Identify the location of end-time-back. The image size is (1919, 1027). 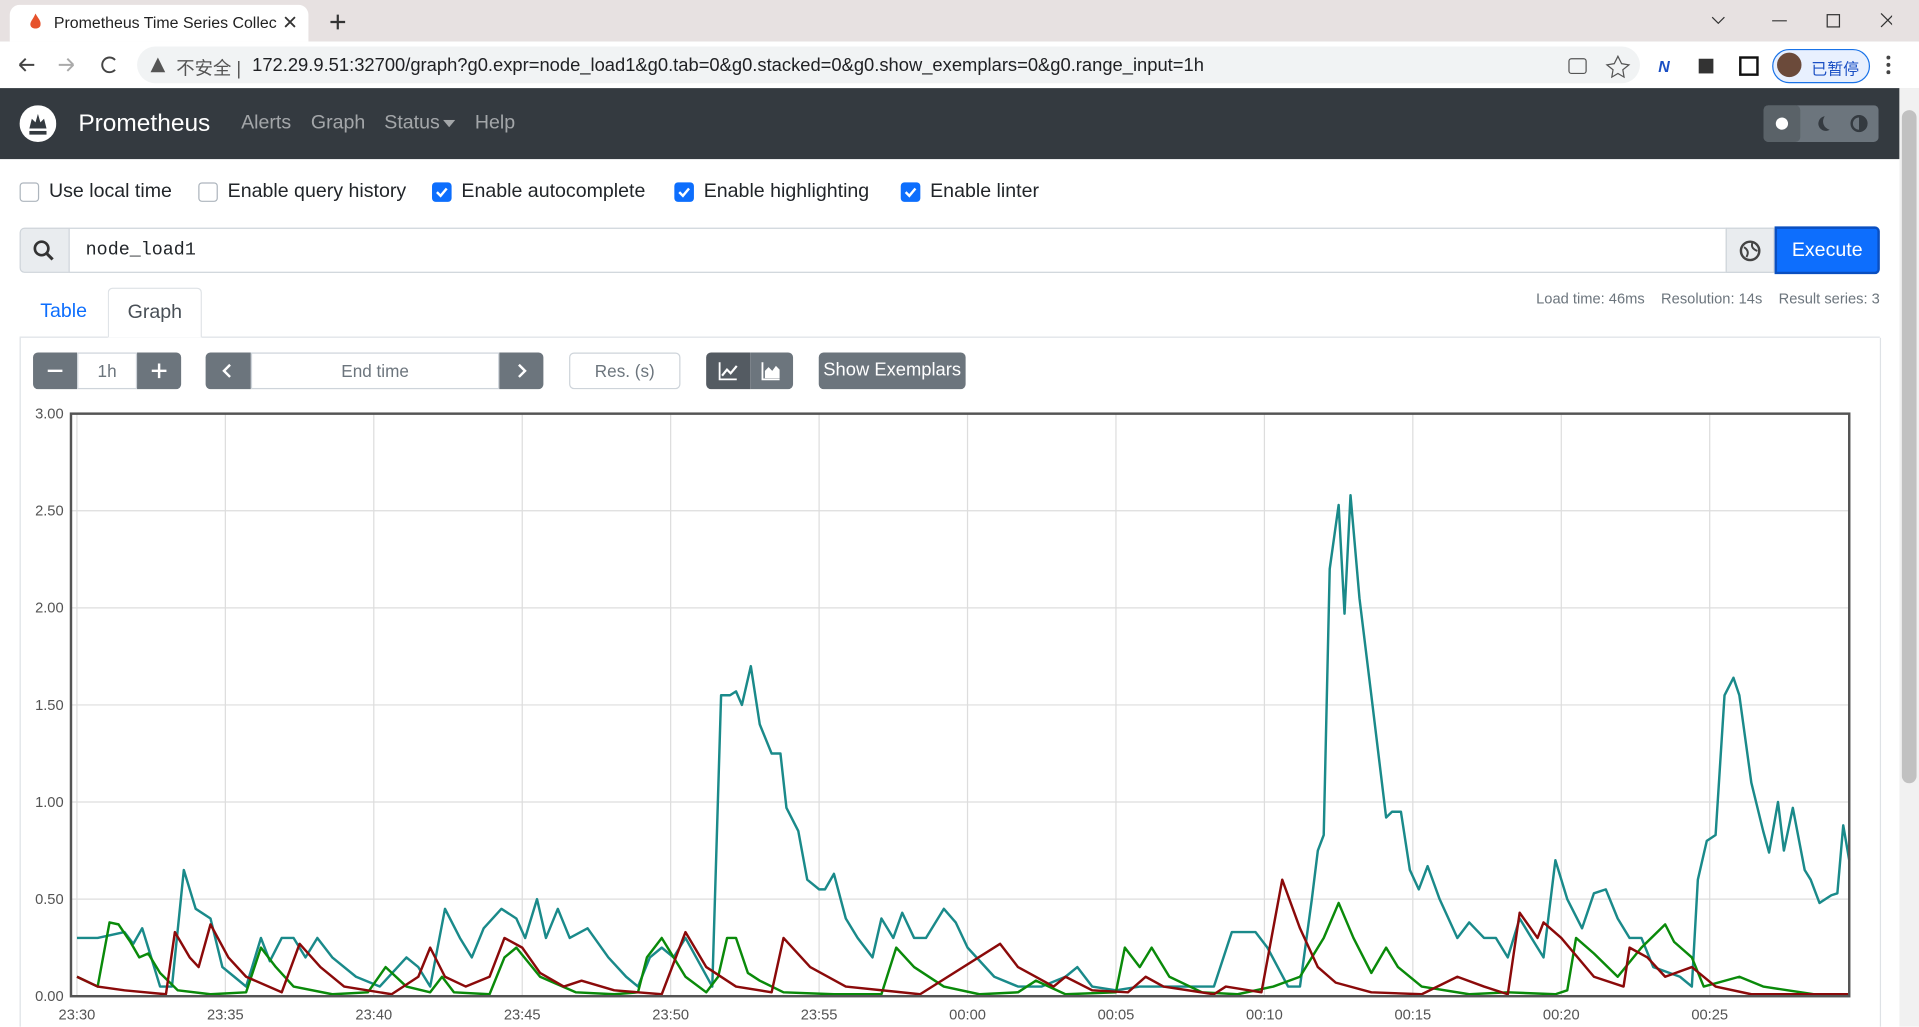
(228, 371).